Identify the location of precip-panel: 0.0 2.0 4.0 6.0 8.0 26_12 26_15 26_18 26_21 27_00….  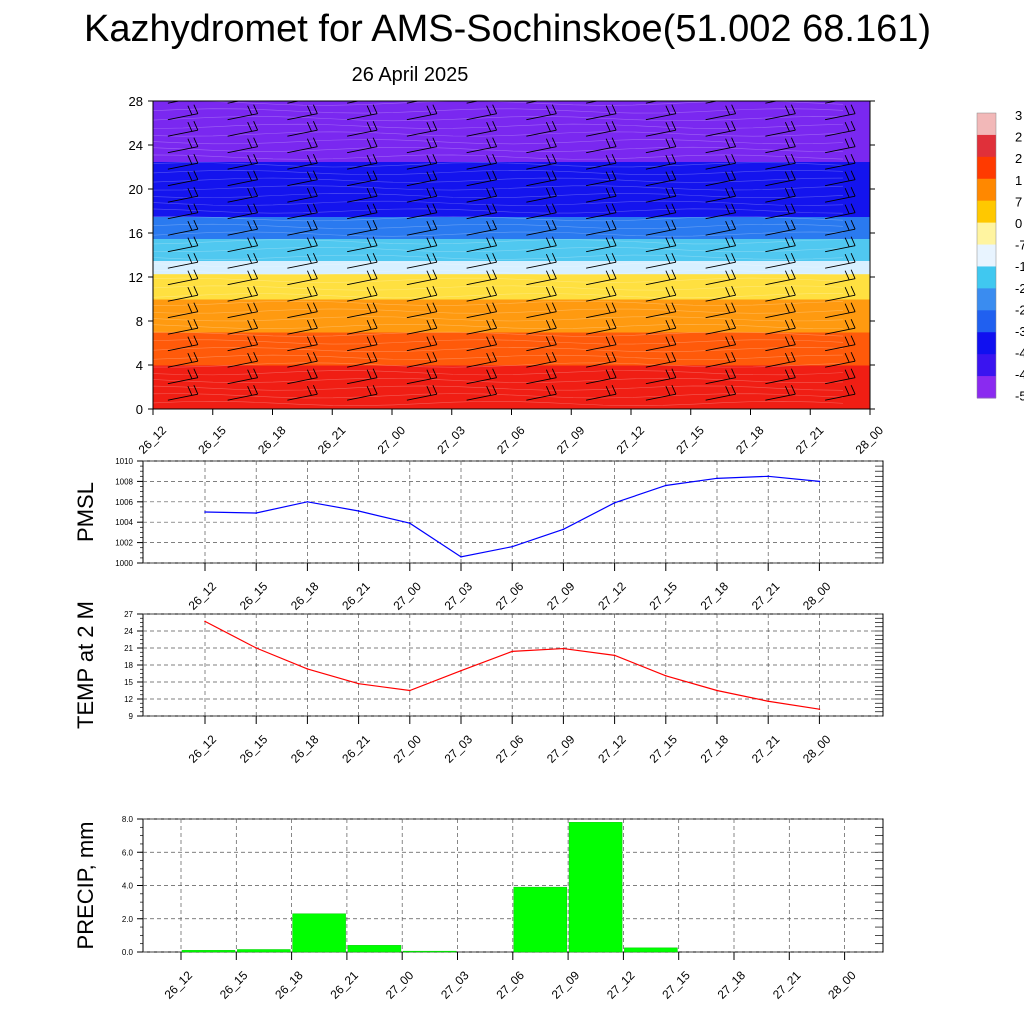
(478, 908).